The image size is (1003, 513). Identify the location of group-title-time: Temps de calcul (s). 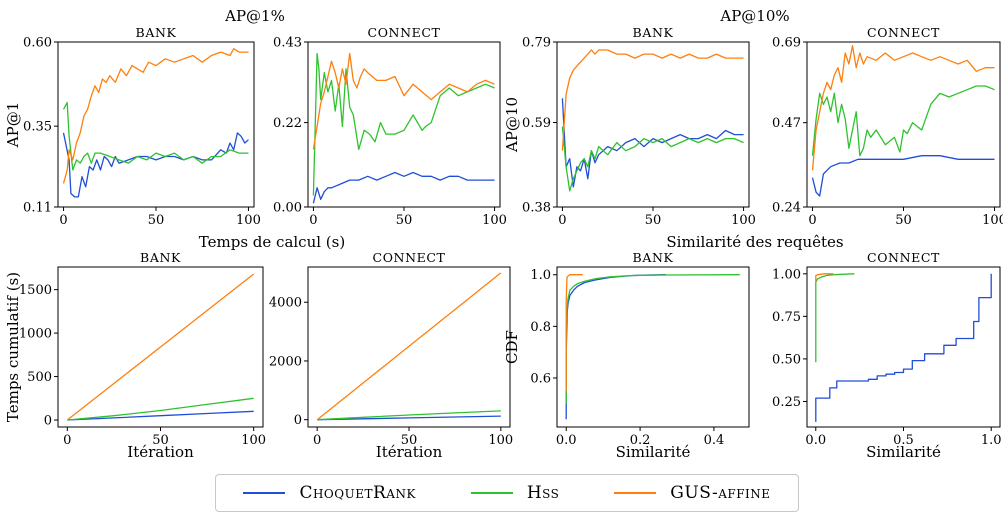
(272, 242).